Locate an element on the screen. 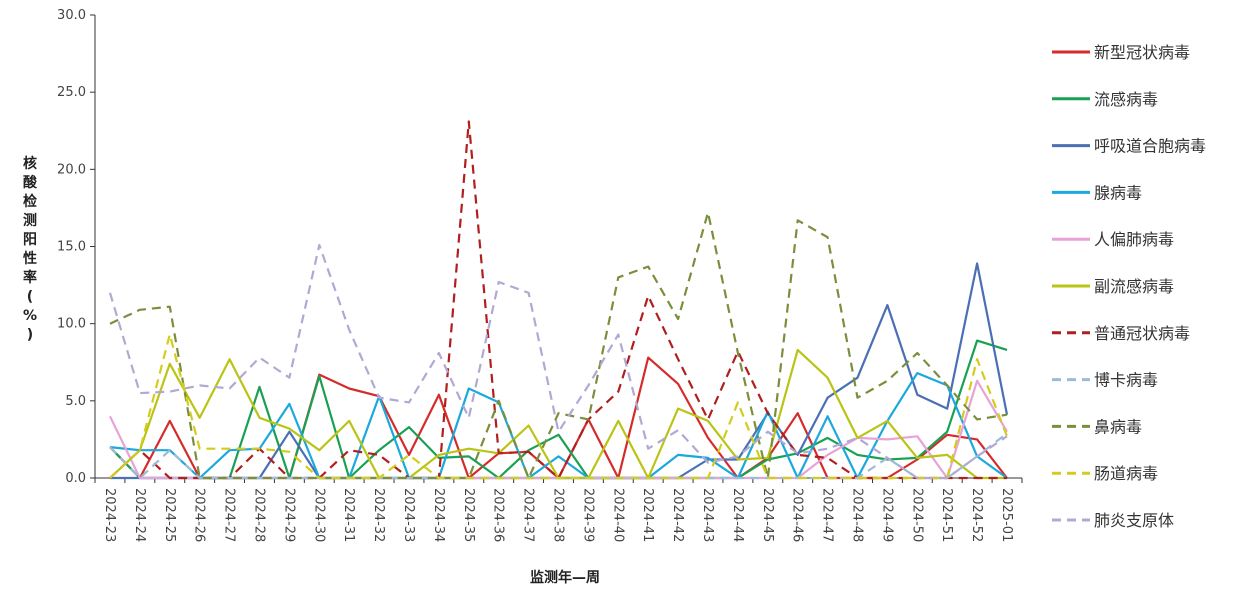  x-tick-label: 2025-01 is located at coordinates (1006, 515).